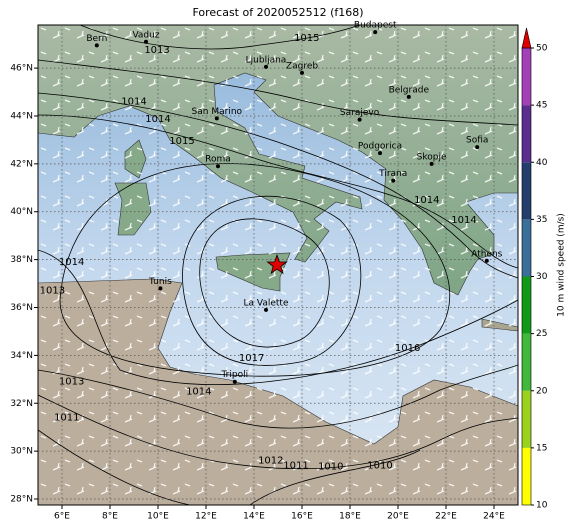 The width and height of the screenshot is (576, 529). Describe the element at coordinates (270, 461) in the screenshot. I see `isobar-label: 1012` at that location.